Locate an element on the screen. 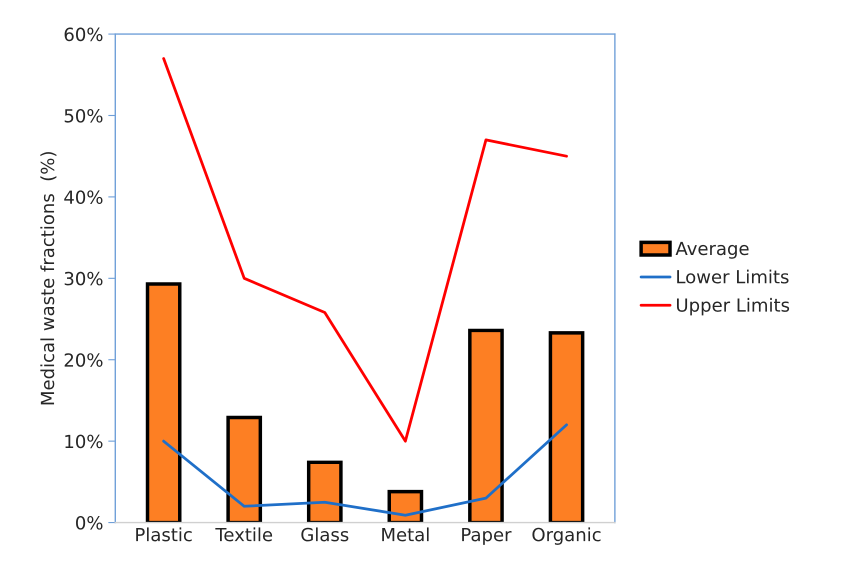  y-tick-label: 60% is located at coordinates (83, 35).